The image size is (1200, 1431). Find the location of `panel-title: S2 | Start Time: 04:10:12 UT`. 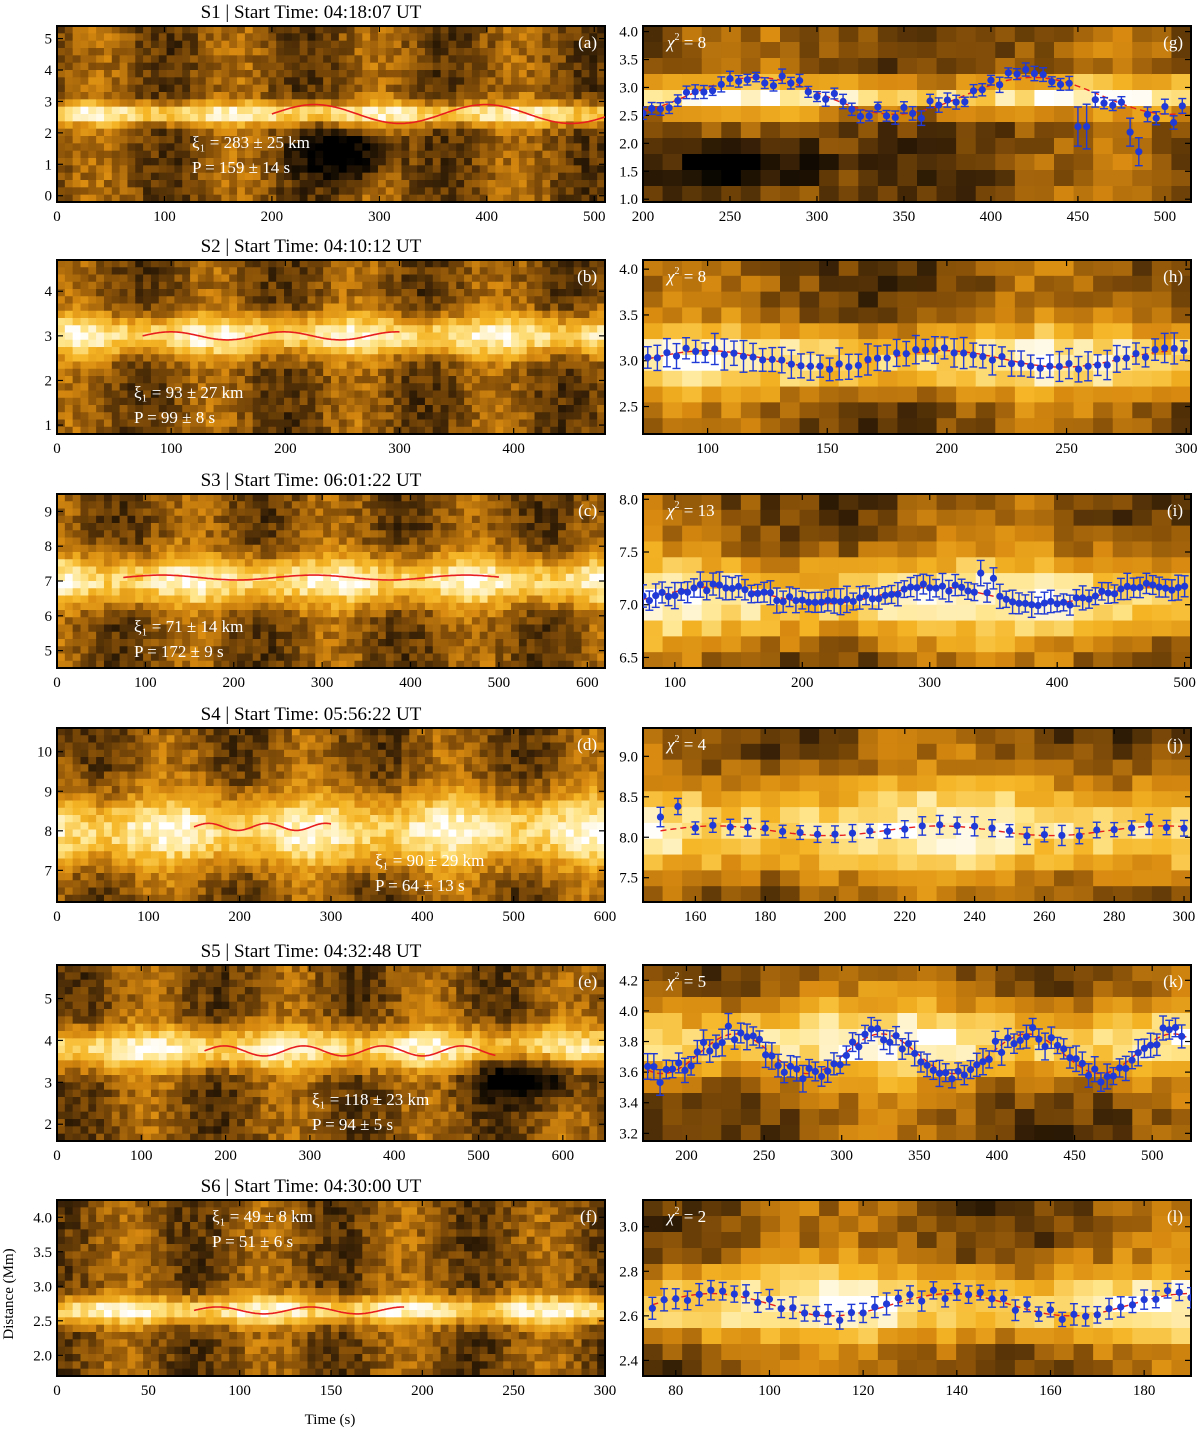

panel-title: S2 | Start Time: 04:10:12 UT is located at coordinates (311, 246).